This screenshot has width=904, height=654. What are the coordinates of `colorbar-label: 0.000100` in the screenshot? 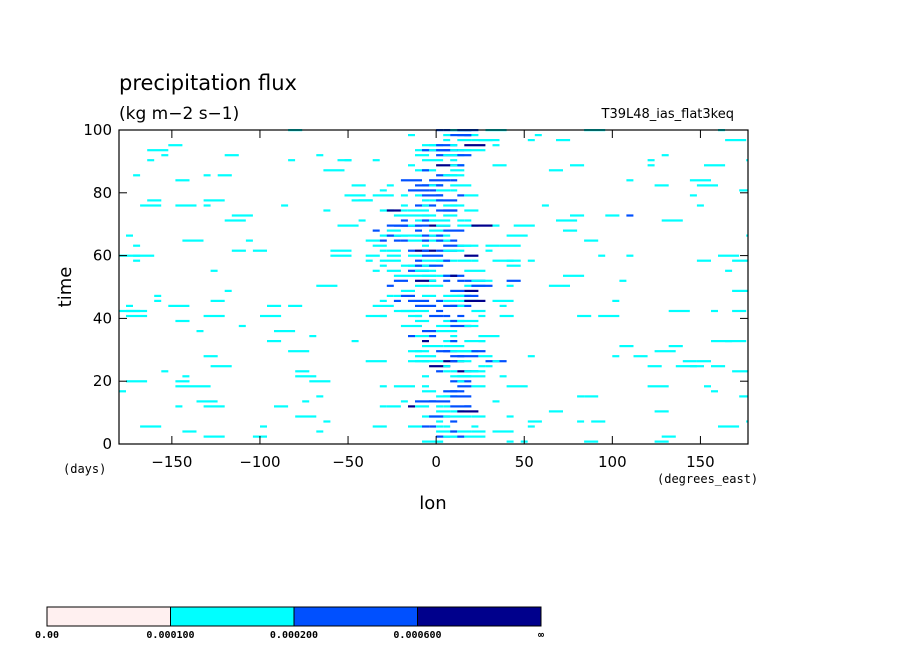 It's located at (170, 635).